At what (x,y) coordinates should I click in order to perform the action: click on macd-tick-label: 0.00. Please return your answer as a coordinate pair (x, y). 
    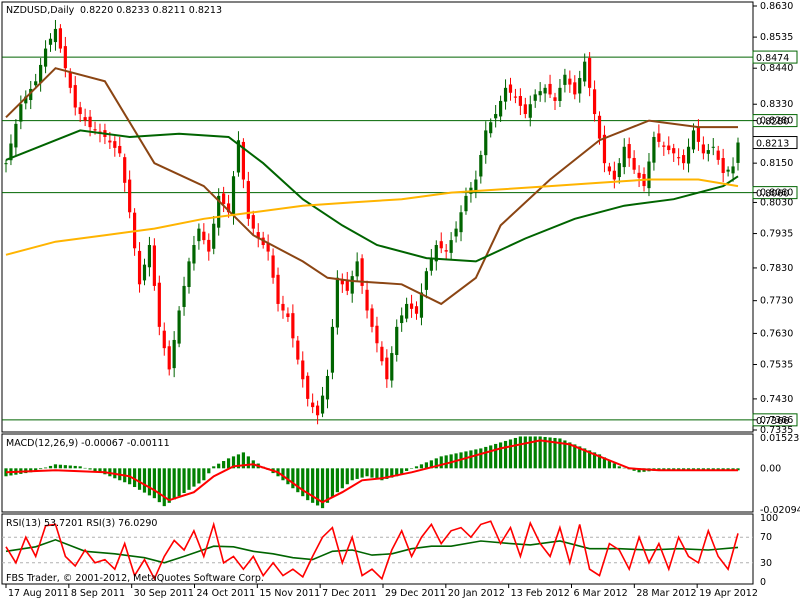
    Looking at the image, I should click on (770, 468).